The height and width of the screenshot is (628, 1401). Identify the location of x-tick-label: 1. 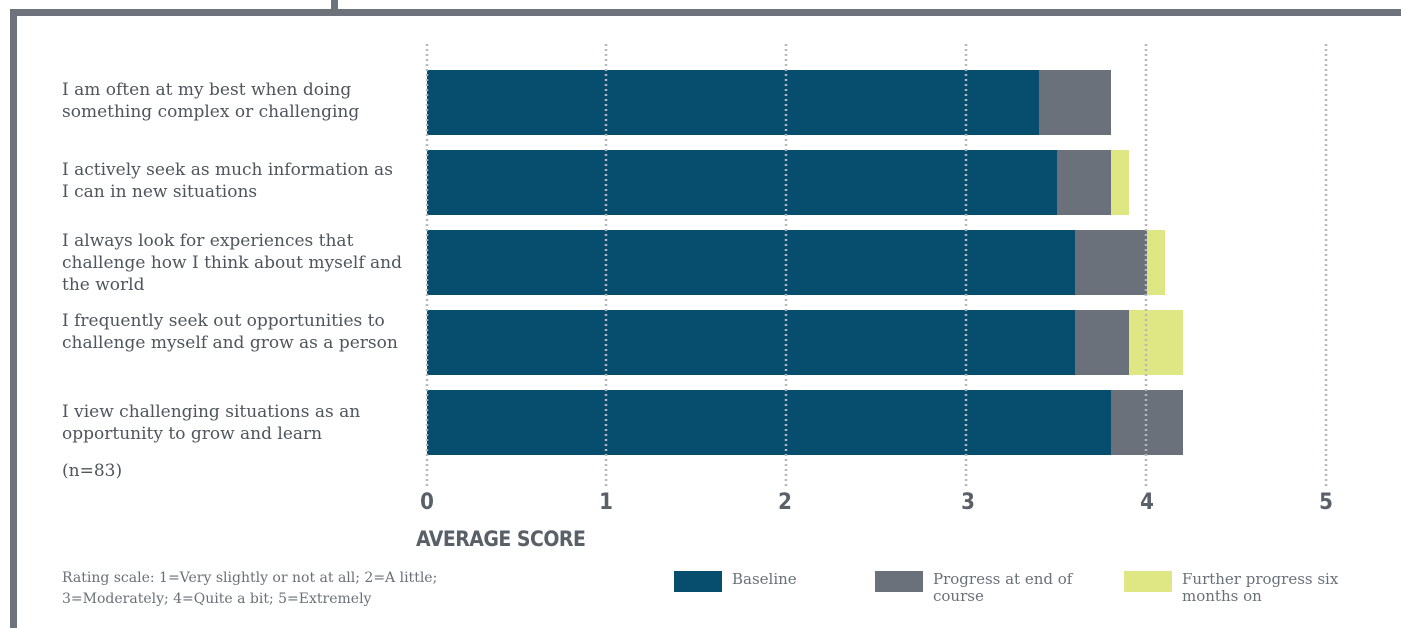
(606, 502).